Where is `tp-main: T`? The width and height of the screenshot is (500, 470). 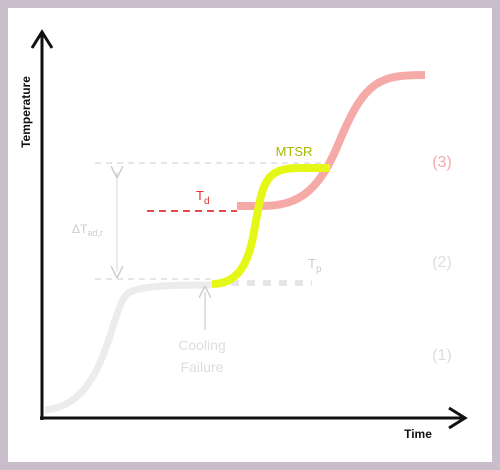
tp-main: T is located at coordinates (312, 263).